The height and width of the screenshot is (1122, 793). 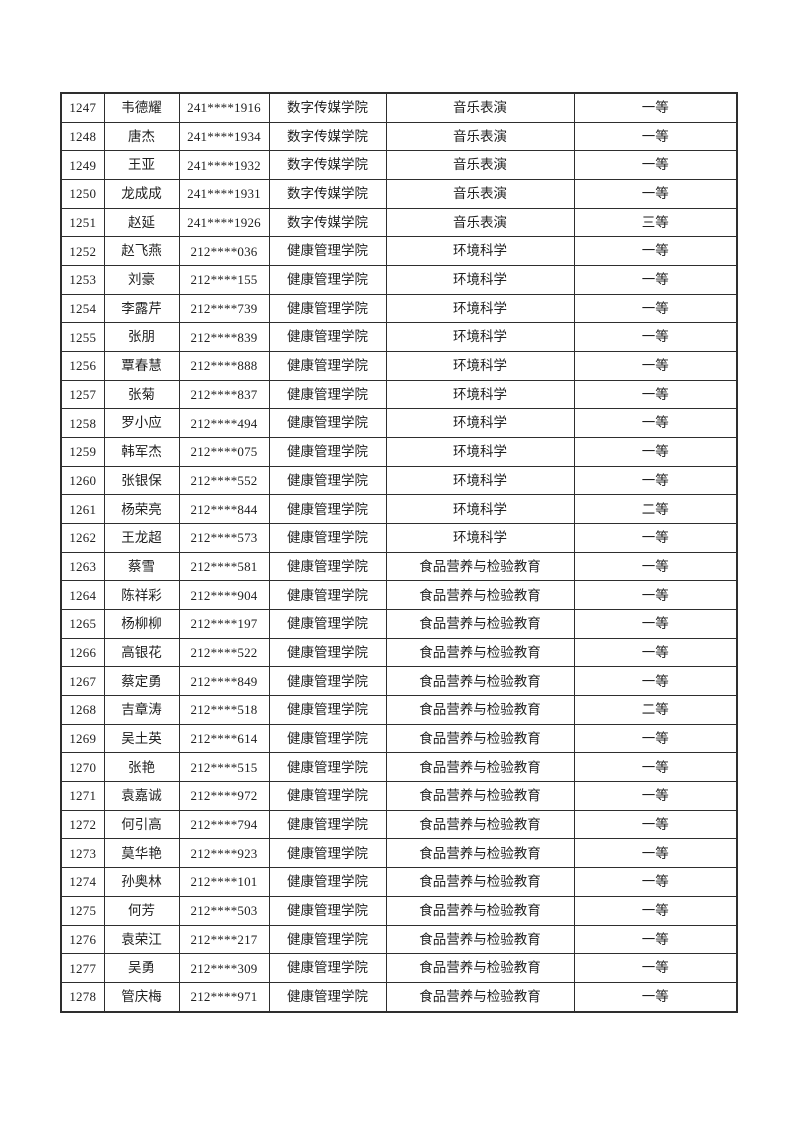 I want to click on table-row: 1253 刘豪 212****155 健康管理学院 环境科学 一等, so click(x=399, y=280).